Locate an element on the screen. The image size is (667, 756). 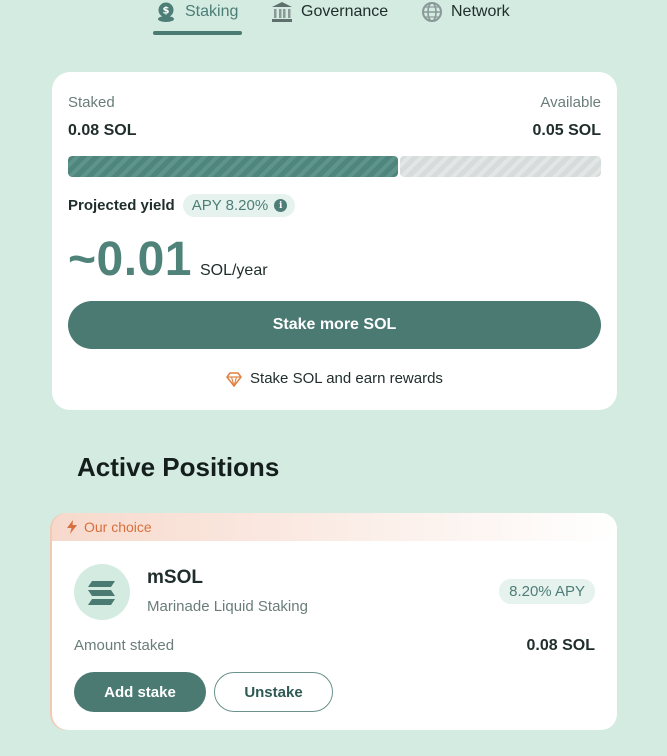
projected-yield-row: Projected yield APY 8.20% i is located at coordinates (182, 205).